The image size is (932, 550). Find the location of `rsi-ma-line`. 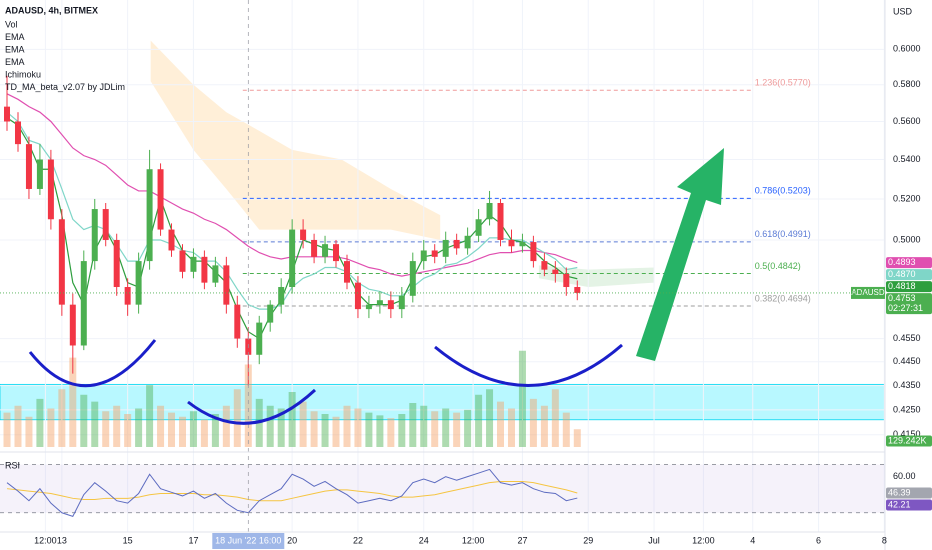

rsi-ma-line is located at coordinates (292, 491).